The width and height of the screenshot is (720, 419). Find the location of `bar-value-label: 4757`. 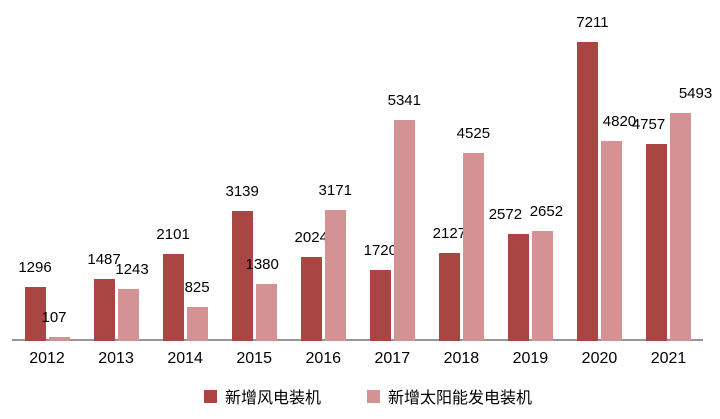

bar-value-label: 4757 is located at coordinates (648, 124).